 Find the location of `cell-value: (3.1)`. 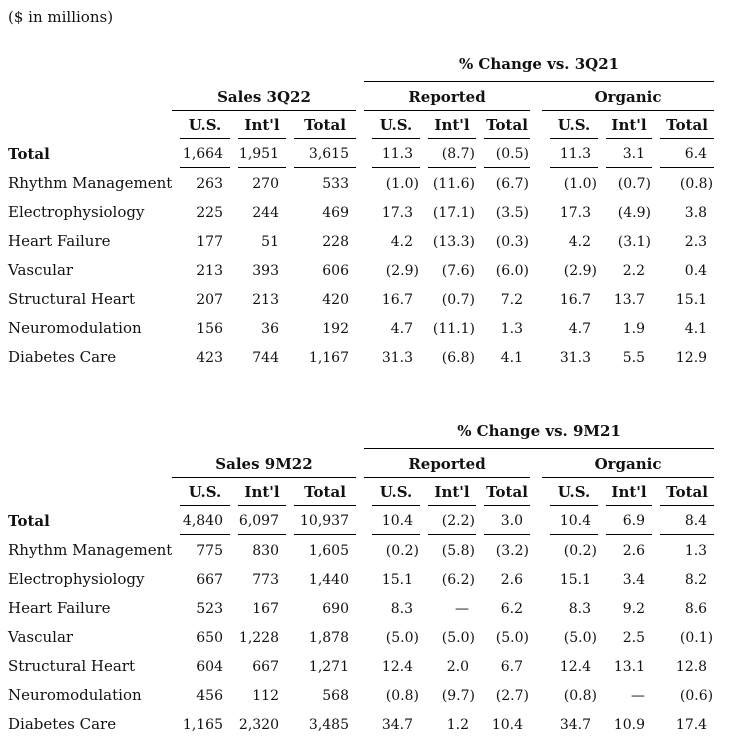

cell-value: (3.1) is located at coordinates (634, 242).